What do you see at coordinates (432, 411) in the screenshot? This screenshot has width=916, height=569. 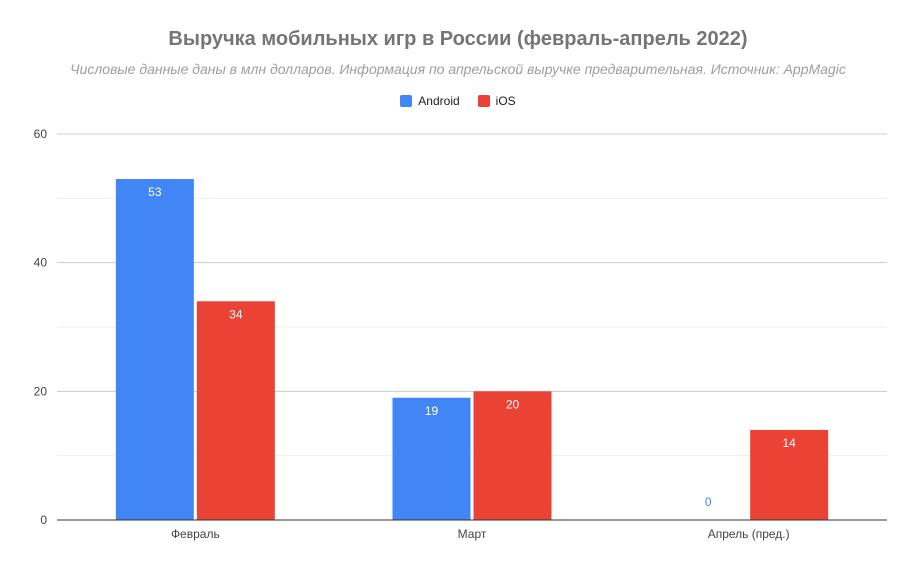 I see `data-label: 19` at bounding box center [432, 411].